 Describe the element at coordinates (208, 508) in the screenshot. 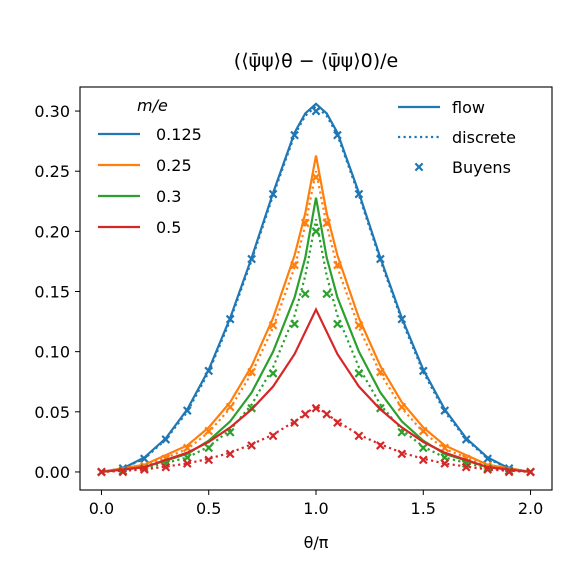

I see `x-tick-label: 0.5` at that location.